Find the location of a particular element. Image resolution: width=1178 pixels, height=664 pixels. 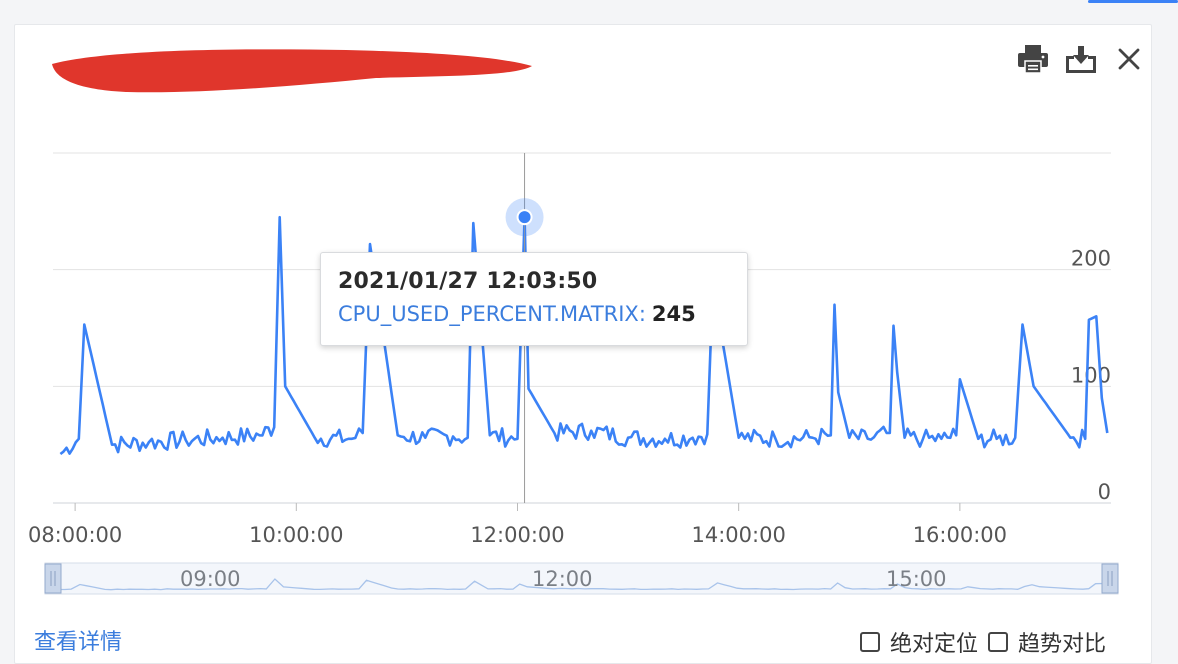

tooltip-time: 2021/01/27 12:03:50 is located at coordinates (542, 281).